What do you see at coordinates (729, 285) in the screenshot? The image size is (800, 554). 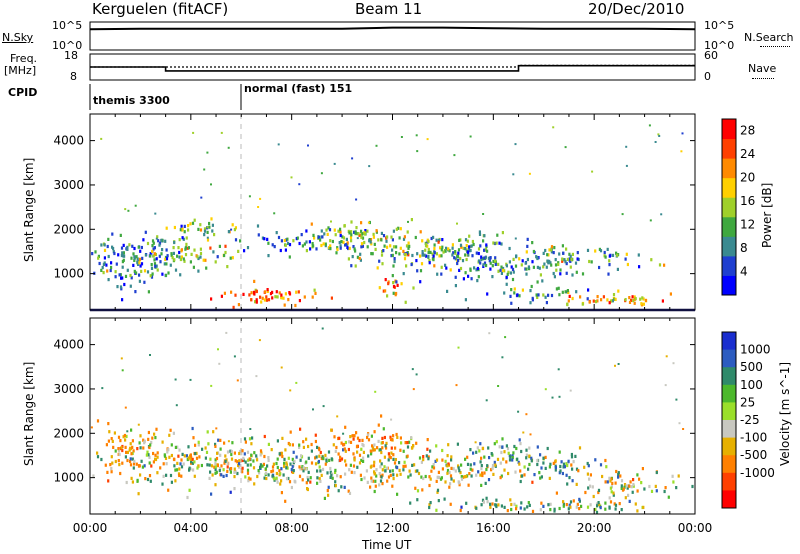 I see `power-colorbar-cell` at bounding box center [729, 285].